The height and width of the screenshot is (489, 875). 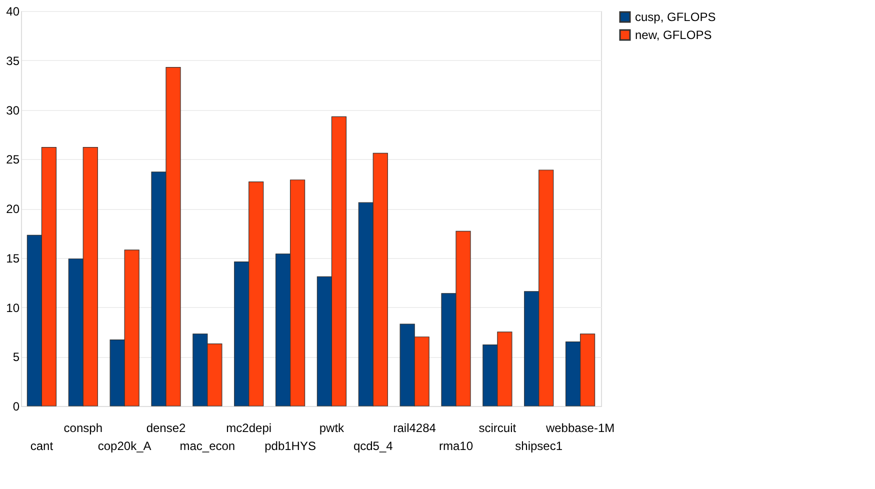 I want to click on x-tick-label: qcd5_4, so click(x=373, y=446).